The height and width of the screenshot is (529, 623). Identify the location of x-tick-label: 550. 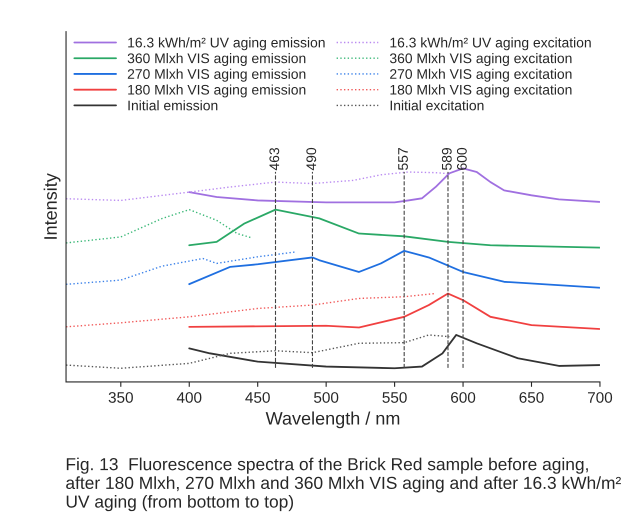
(394, 397).